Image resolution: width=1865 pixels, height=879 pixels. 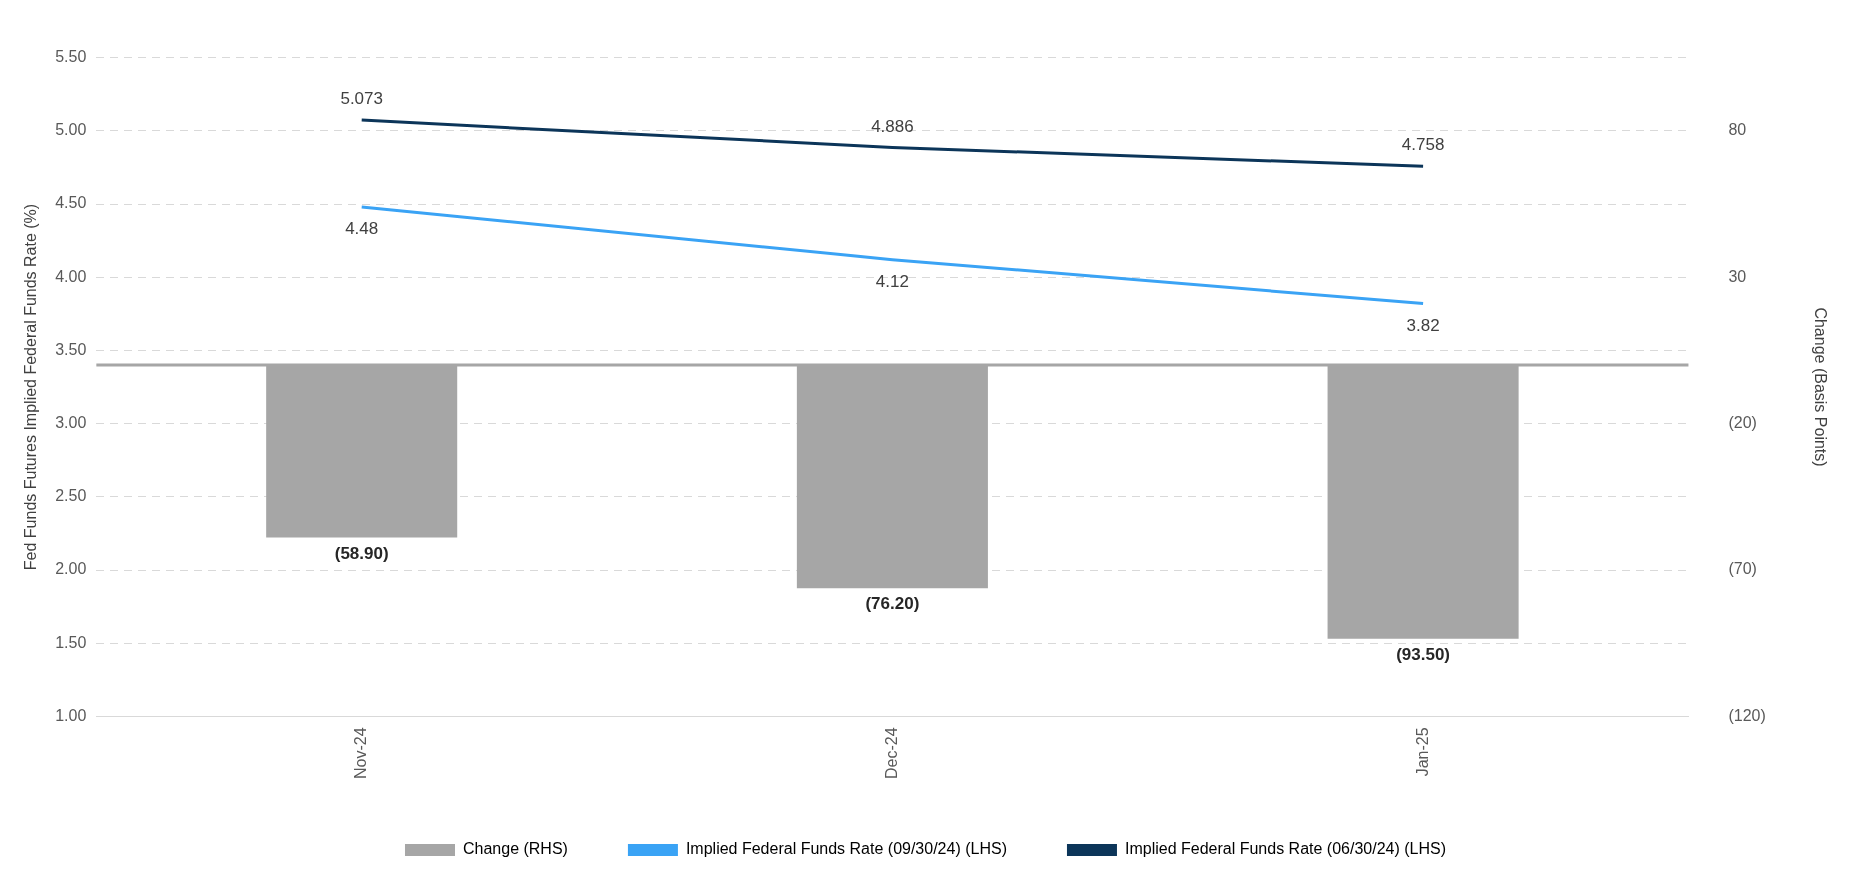 I want to click on data-label: 3.82, so click(x=1423, y=325).